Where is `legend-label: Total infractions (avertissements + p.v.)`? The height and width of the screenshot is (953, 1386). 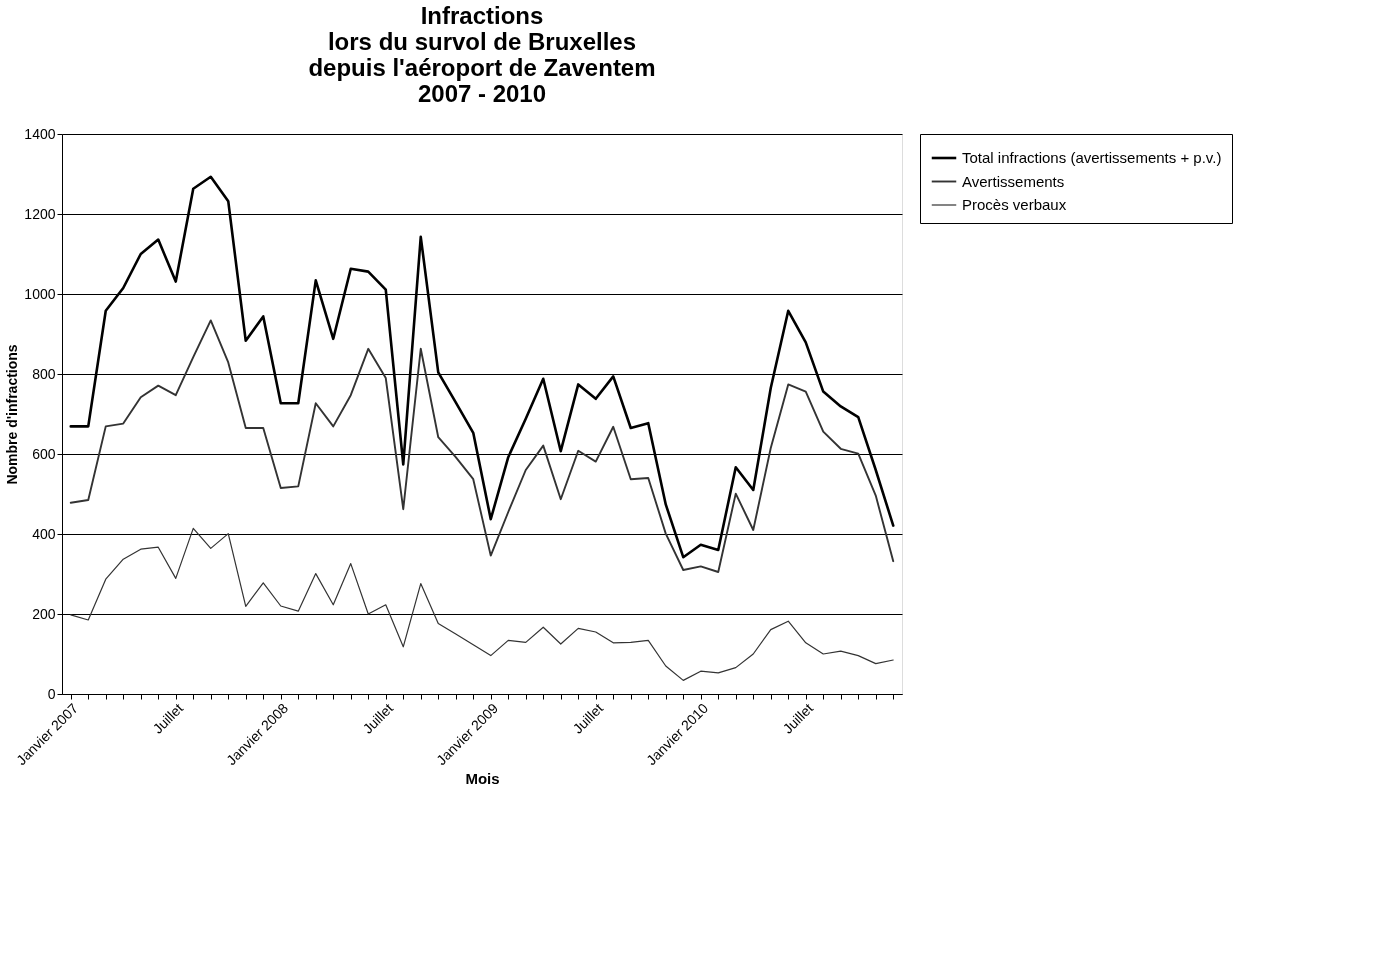 legend-label: Total infractions (avertissements + p.v.) is located at coordinates (1092, 157).